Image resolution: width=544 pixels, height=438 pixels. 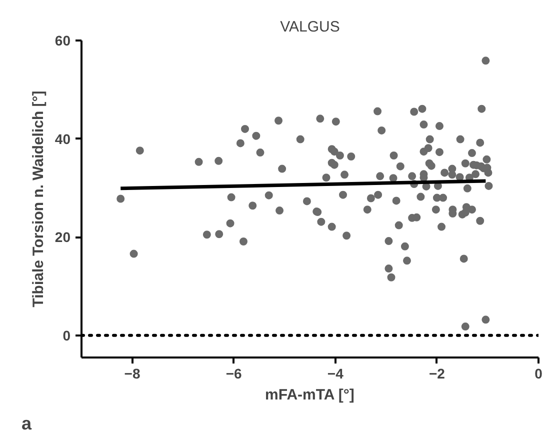 I want to click on chart-title: VALGUS, so click(x=310, y=27).